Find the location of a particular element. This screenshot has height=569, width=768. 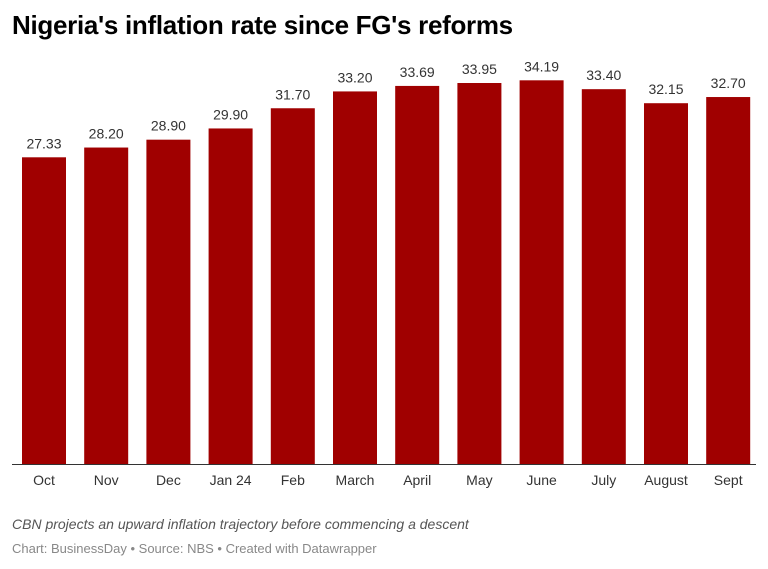

value-label: 32.15 is located at coordinates (665, 89).